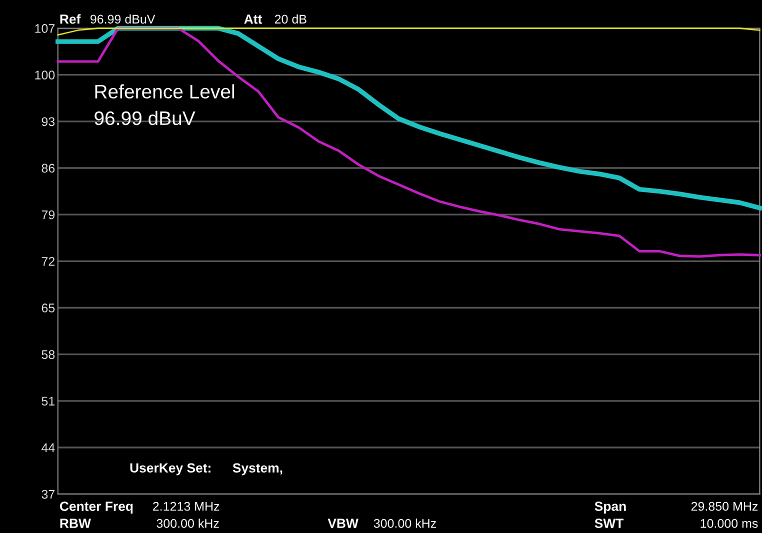 The image size is (762, 533). I want to click on annotation: UserKey Set:, so click(170, 469).